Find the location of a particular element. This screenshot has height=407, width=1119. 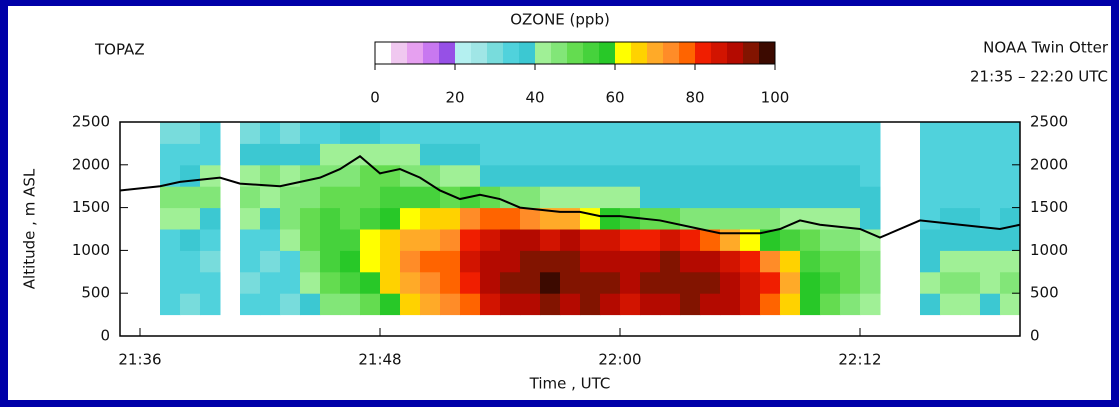

y-tick-label: 0 is located at coordinates (105, 336).